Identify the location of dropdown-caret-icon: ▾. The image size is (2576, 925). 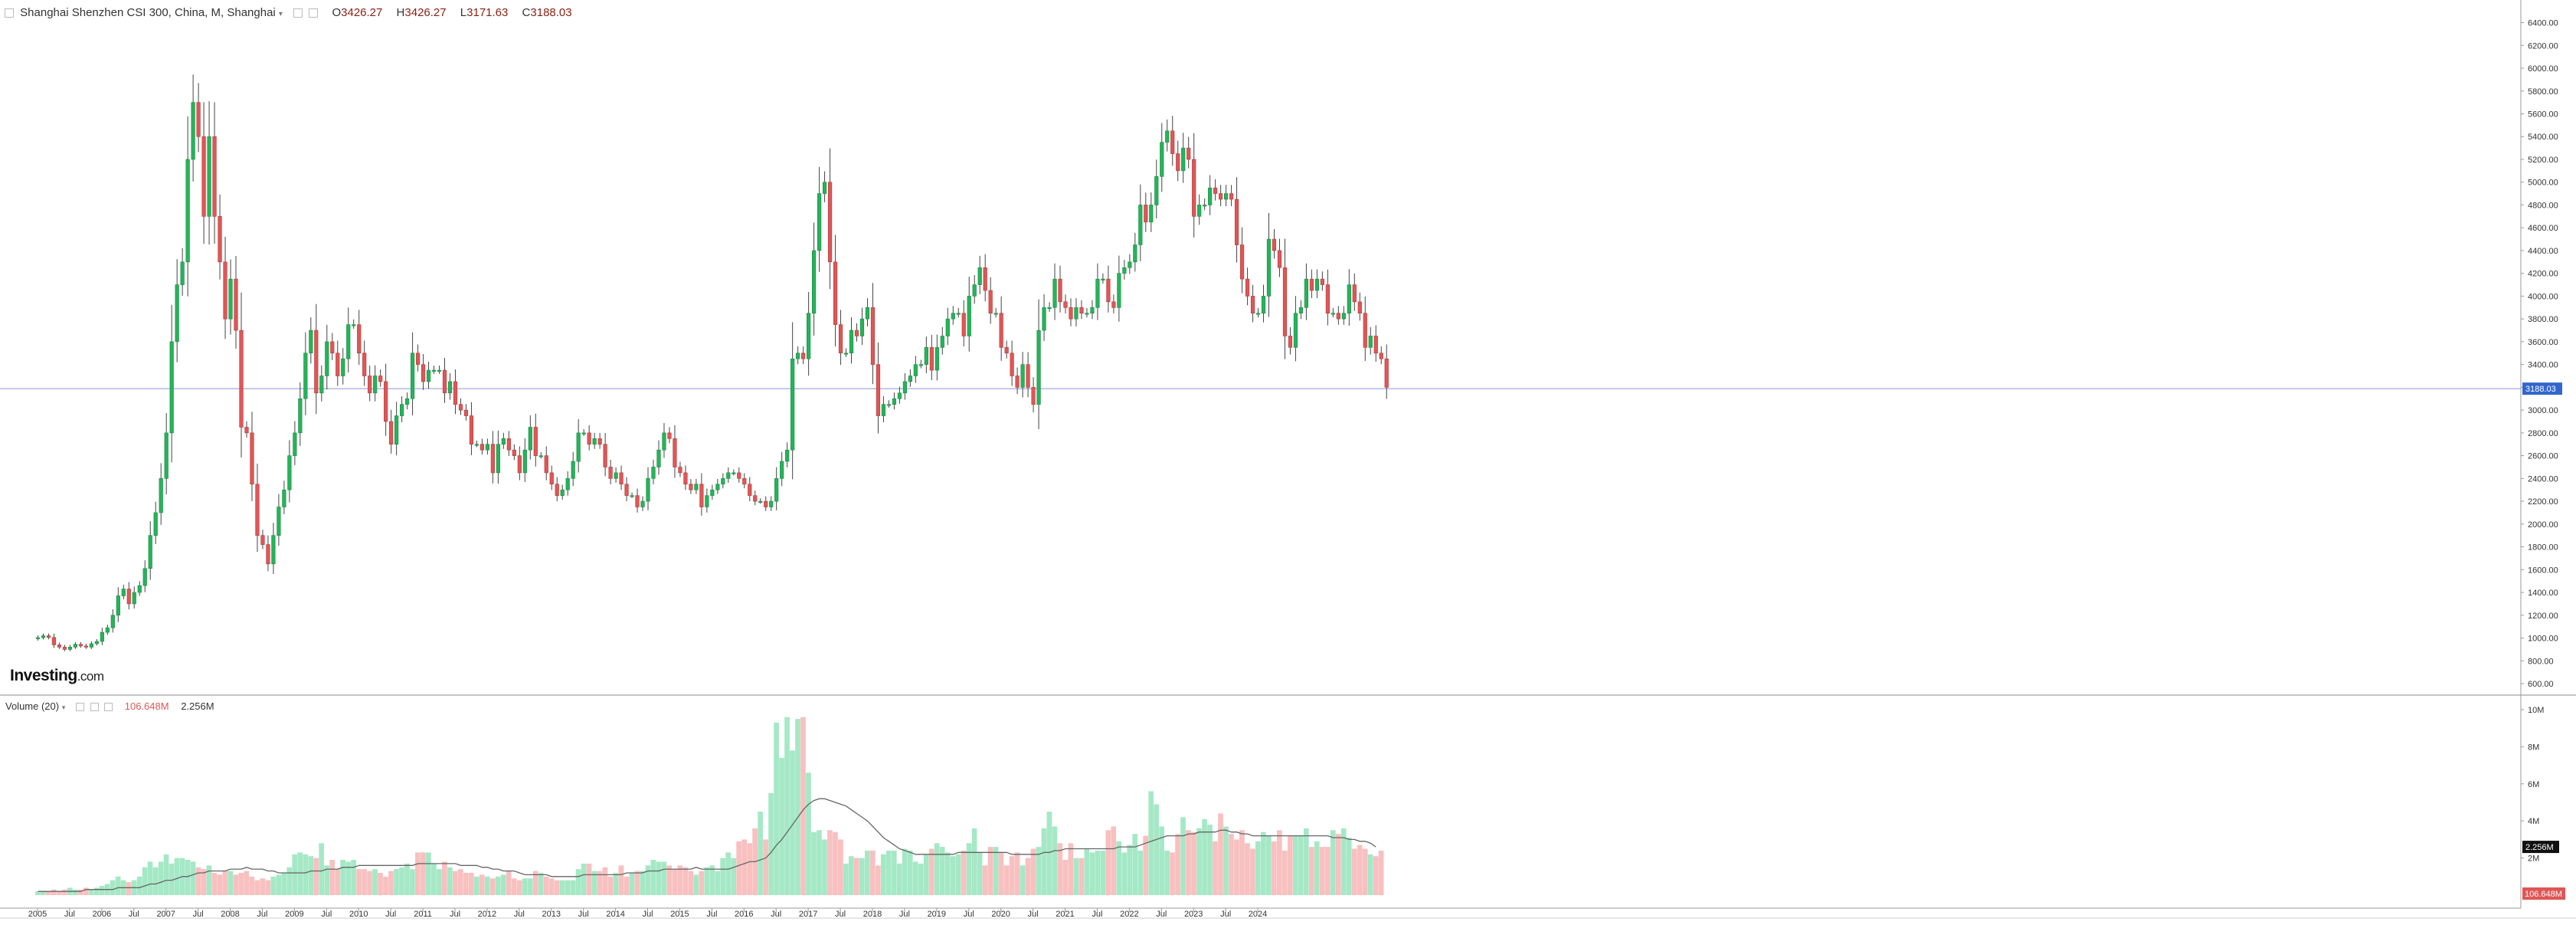
(280, 14).